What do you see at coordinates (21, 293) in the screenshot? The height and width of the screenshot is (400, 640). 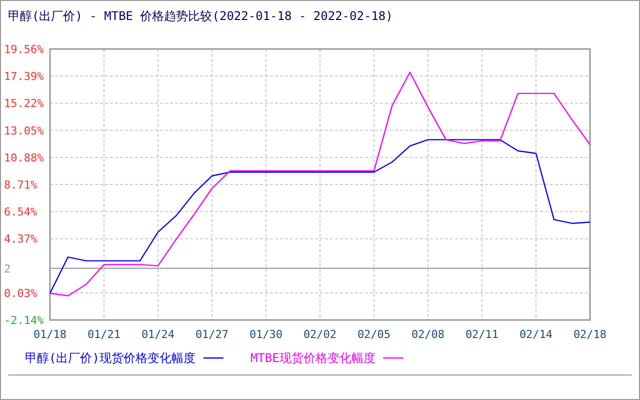 I see `y-tick-label: 0.03%` at bounding box center [21, 293].